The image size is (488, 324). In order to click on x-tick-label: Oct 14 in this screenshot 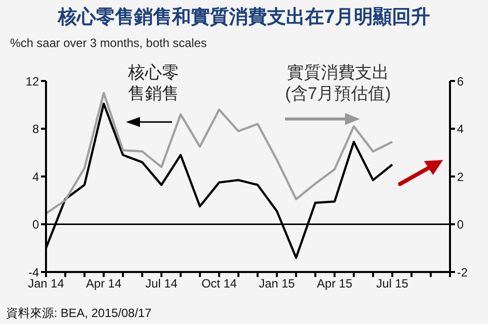, I will do `click(219, 283)`.